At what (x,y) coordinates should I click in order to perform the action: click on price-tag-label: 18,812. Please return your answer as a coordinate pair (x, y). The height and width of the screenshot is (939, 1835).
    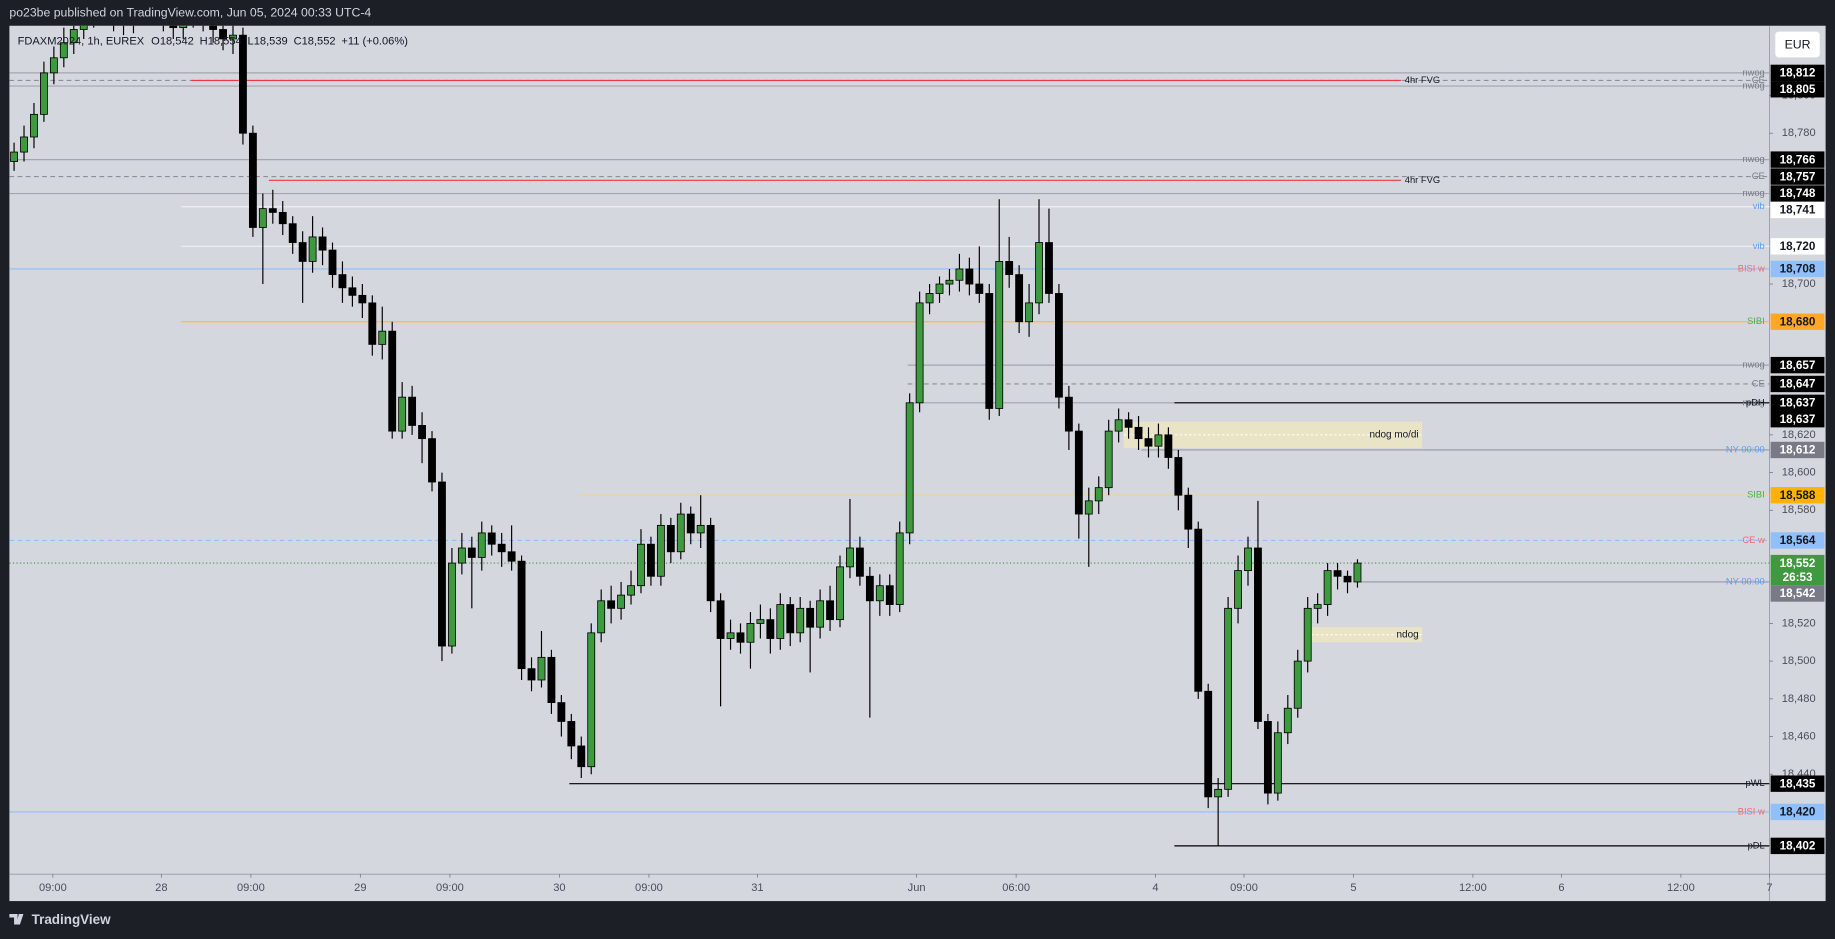
    Looking at the image, I should click on (1798, 73).